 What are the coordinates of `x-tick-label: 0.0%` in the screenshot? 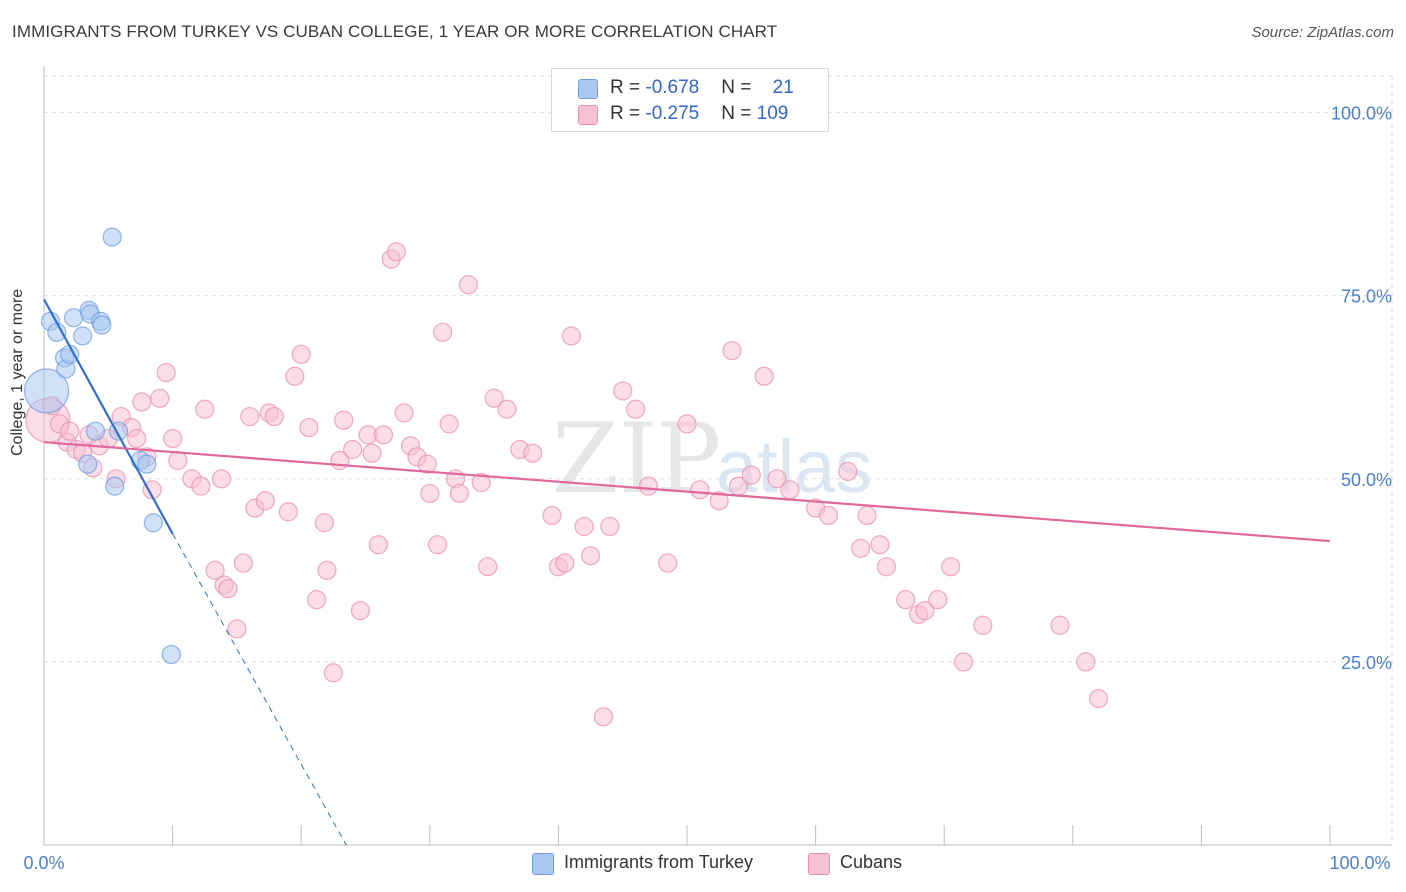 It's located at (43, 863).